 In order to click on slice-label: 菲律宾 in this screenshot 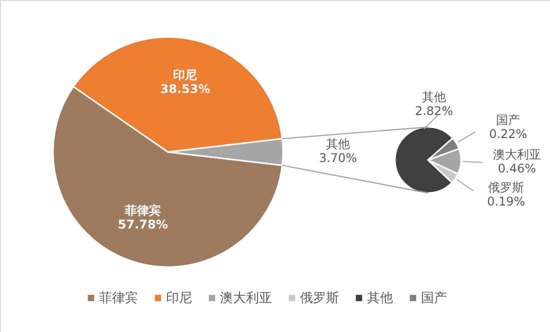, I will do `click(142, 211)`.